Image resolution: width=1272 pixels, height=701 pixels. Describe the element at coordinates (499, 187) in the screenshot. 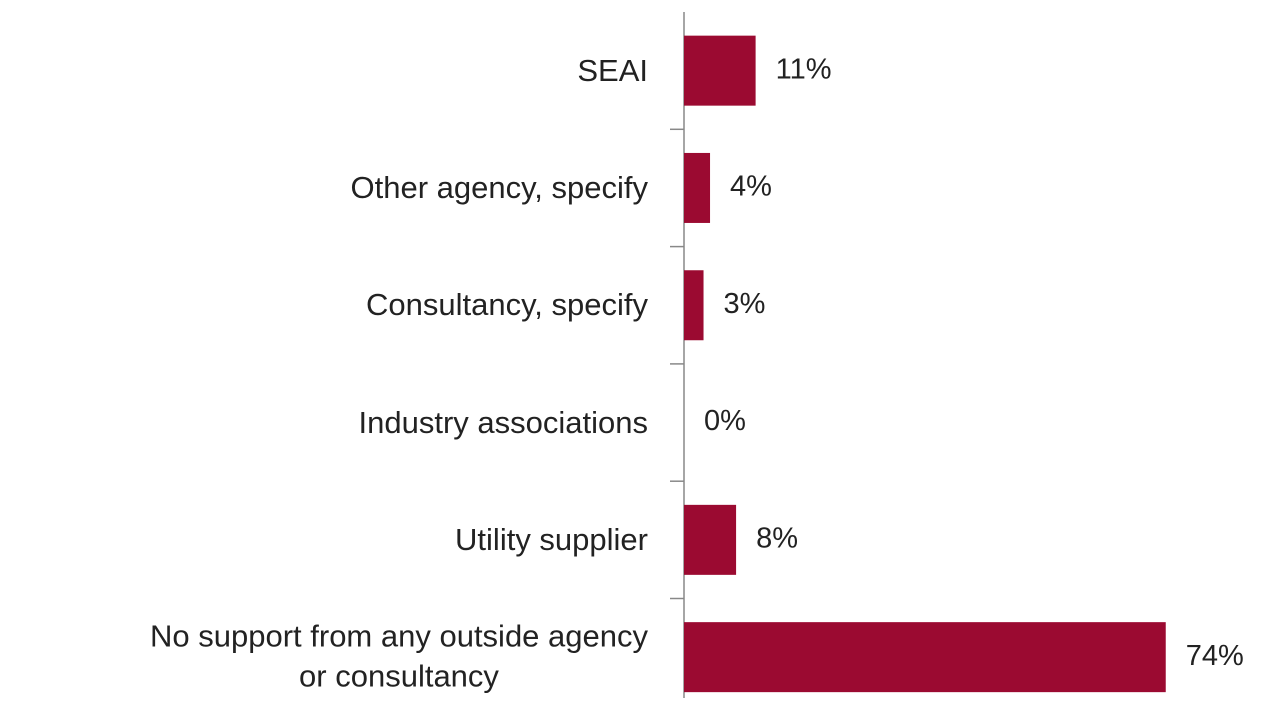

I see `category-label: Other agency, specify` at that location.